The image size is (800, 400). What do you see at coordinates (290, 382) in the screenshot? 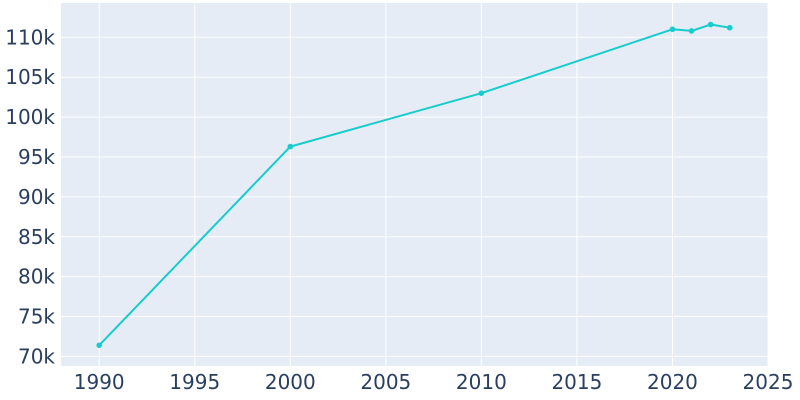
I see `x-tick-label: 2000` at bounding box center [290, 382].